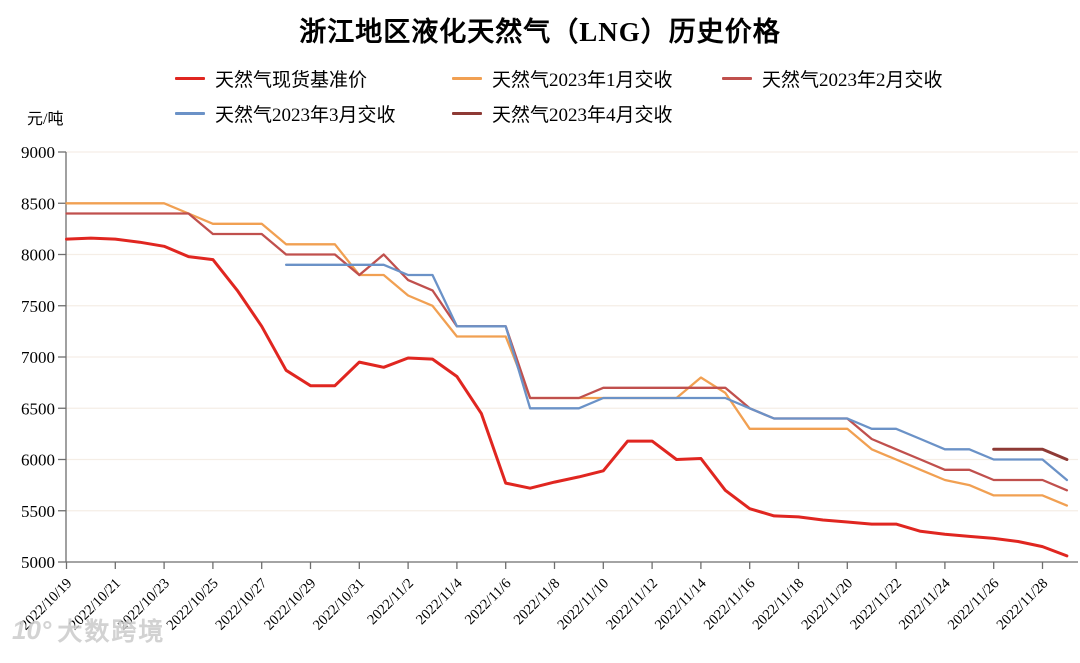 This screenshot has width=1080, height=663. Describe the element at coordinates (1030, 454) in the screenshot. I see `series-line-天然气2023年4月交收` at that location.